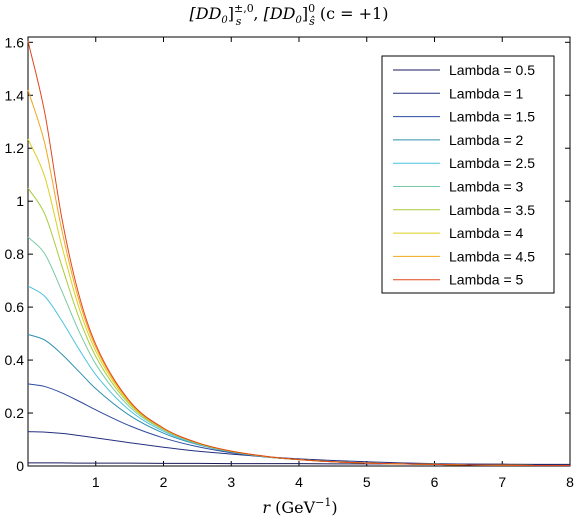 Image resolution: width=578 pixels, height=521 pixels. Describe the element at coordinates (20, 201) in the screenshot. I see `y-tick-label: 1` at that location.